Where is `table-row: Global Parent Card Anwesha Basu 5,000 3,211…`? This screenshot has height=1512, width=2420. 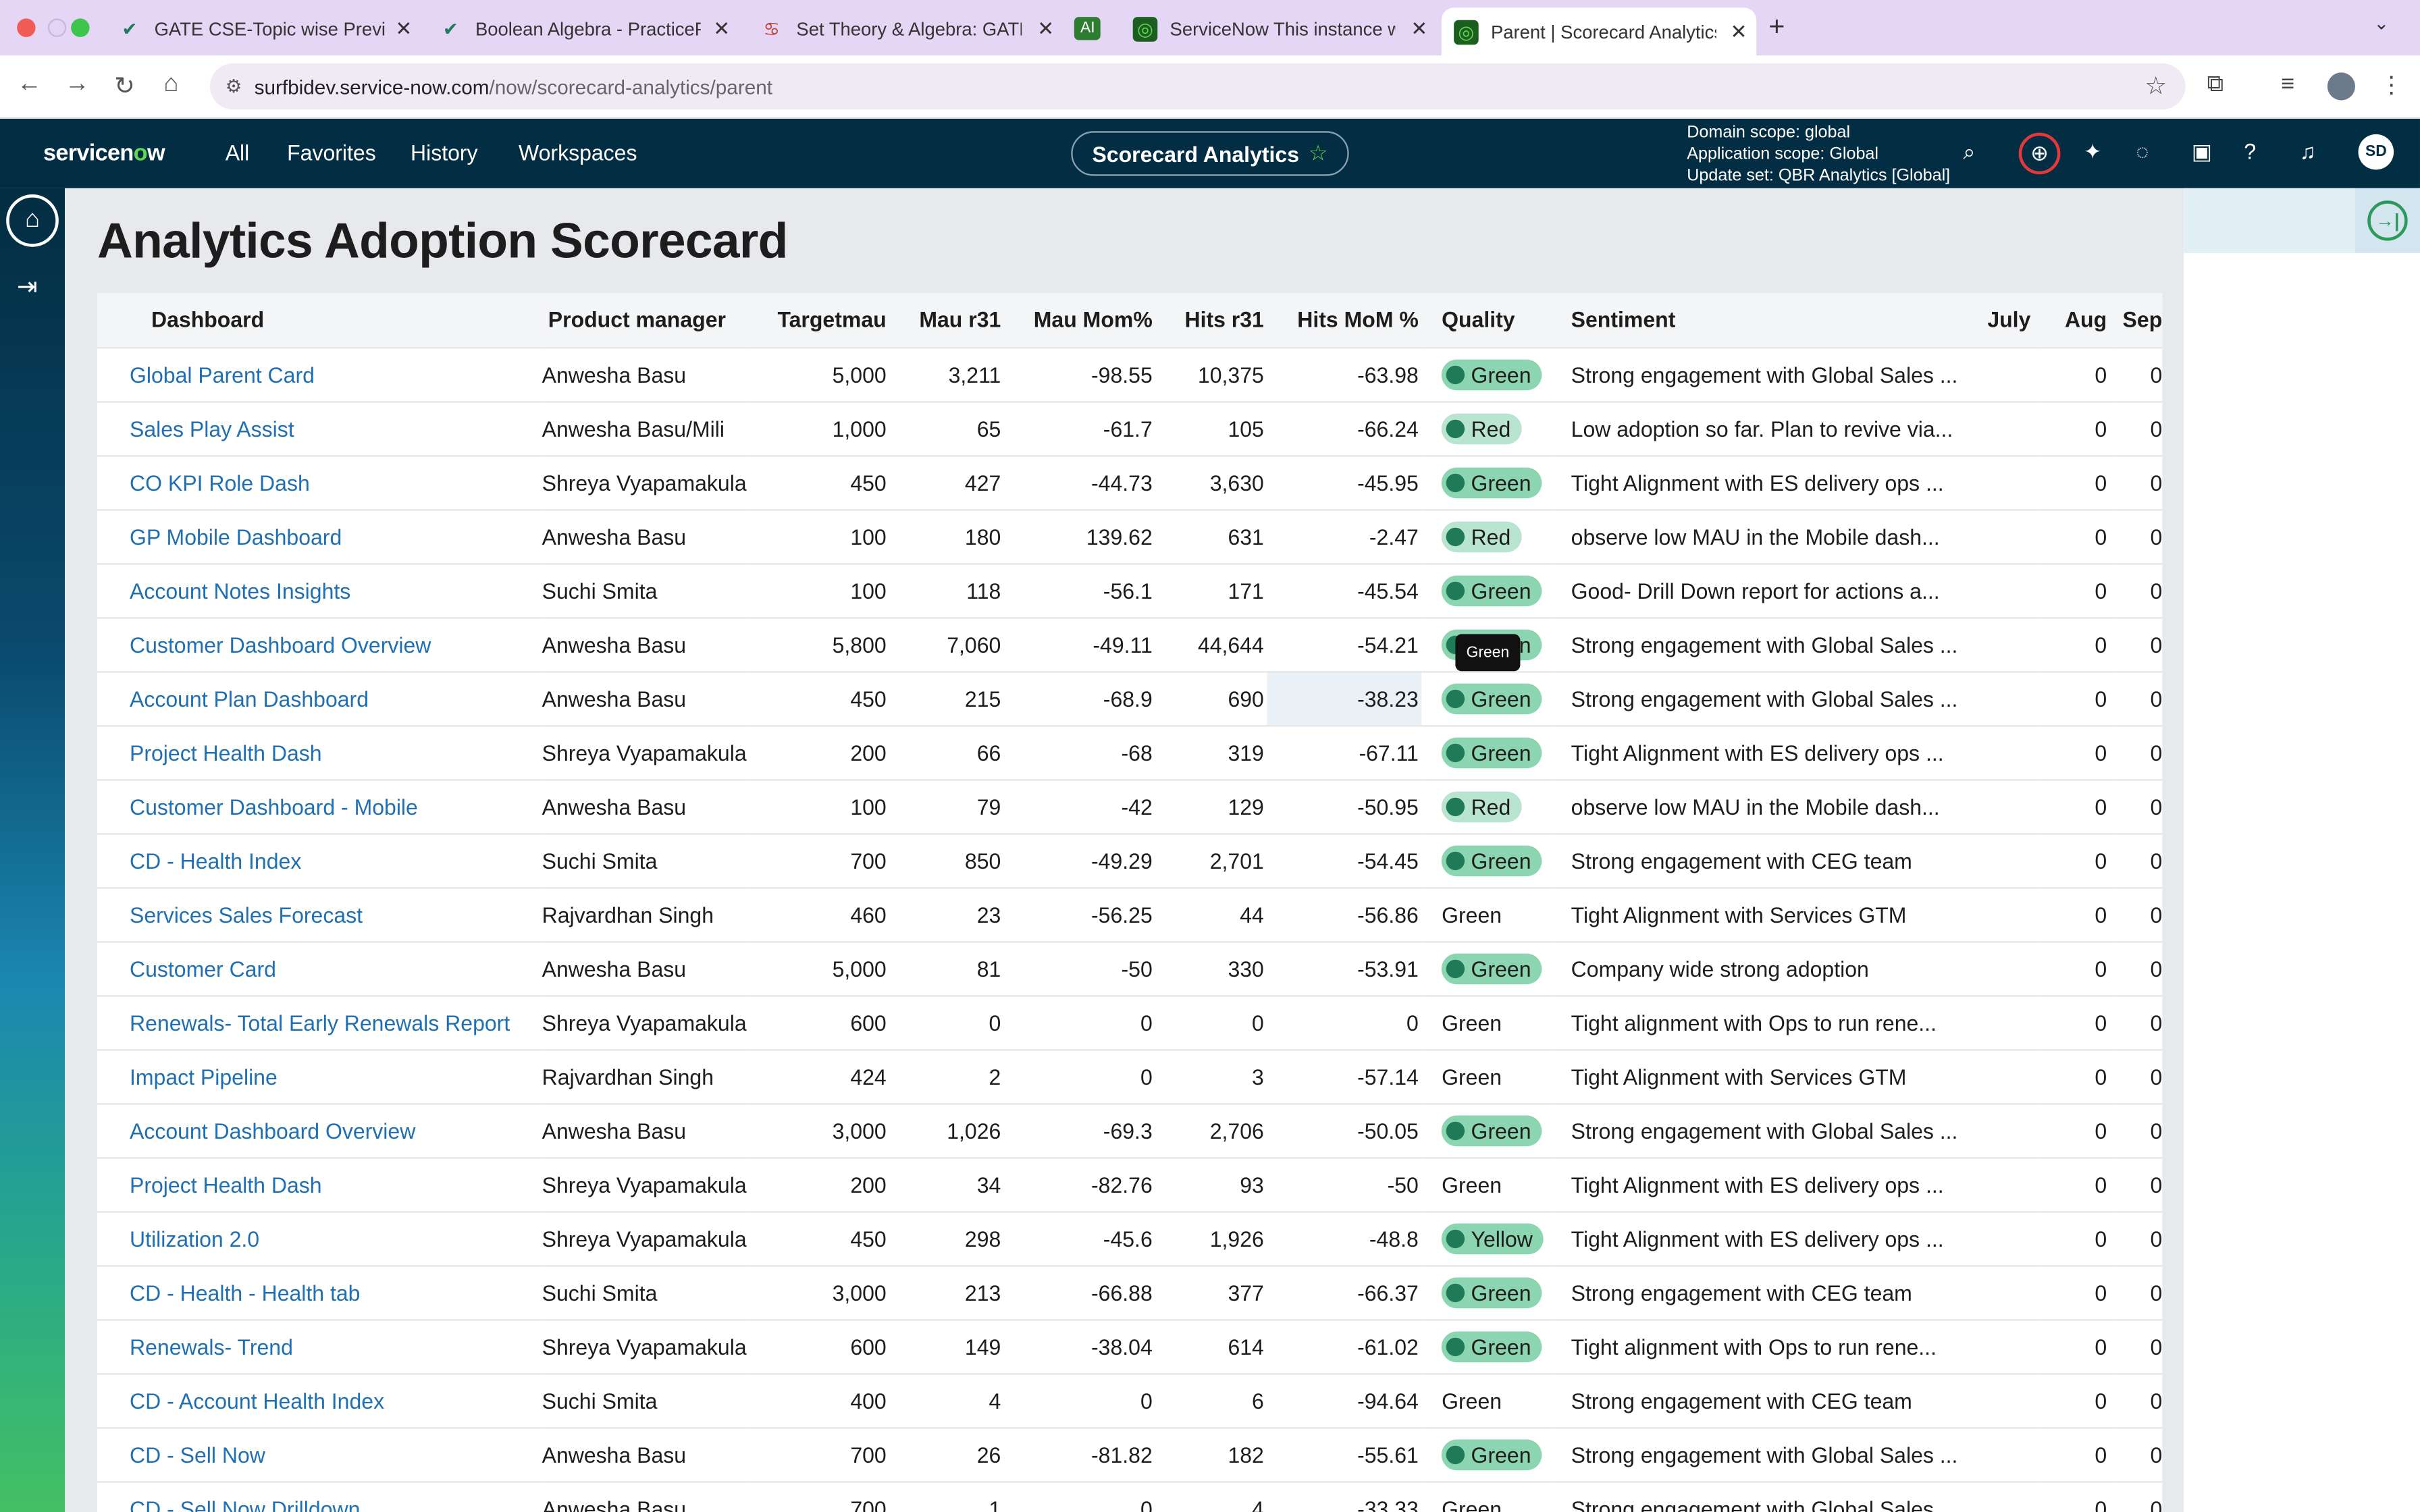 table-row: Global Parent Card Anwesha Basu 5,000 3,211… is located at coordinates (1130, 374).